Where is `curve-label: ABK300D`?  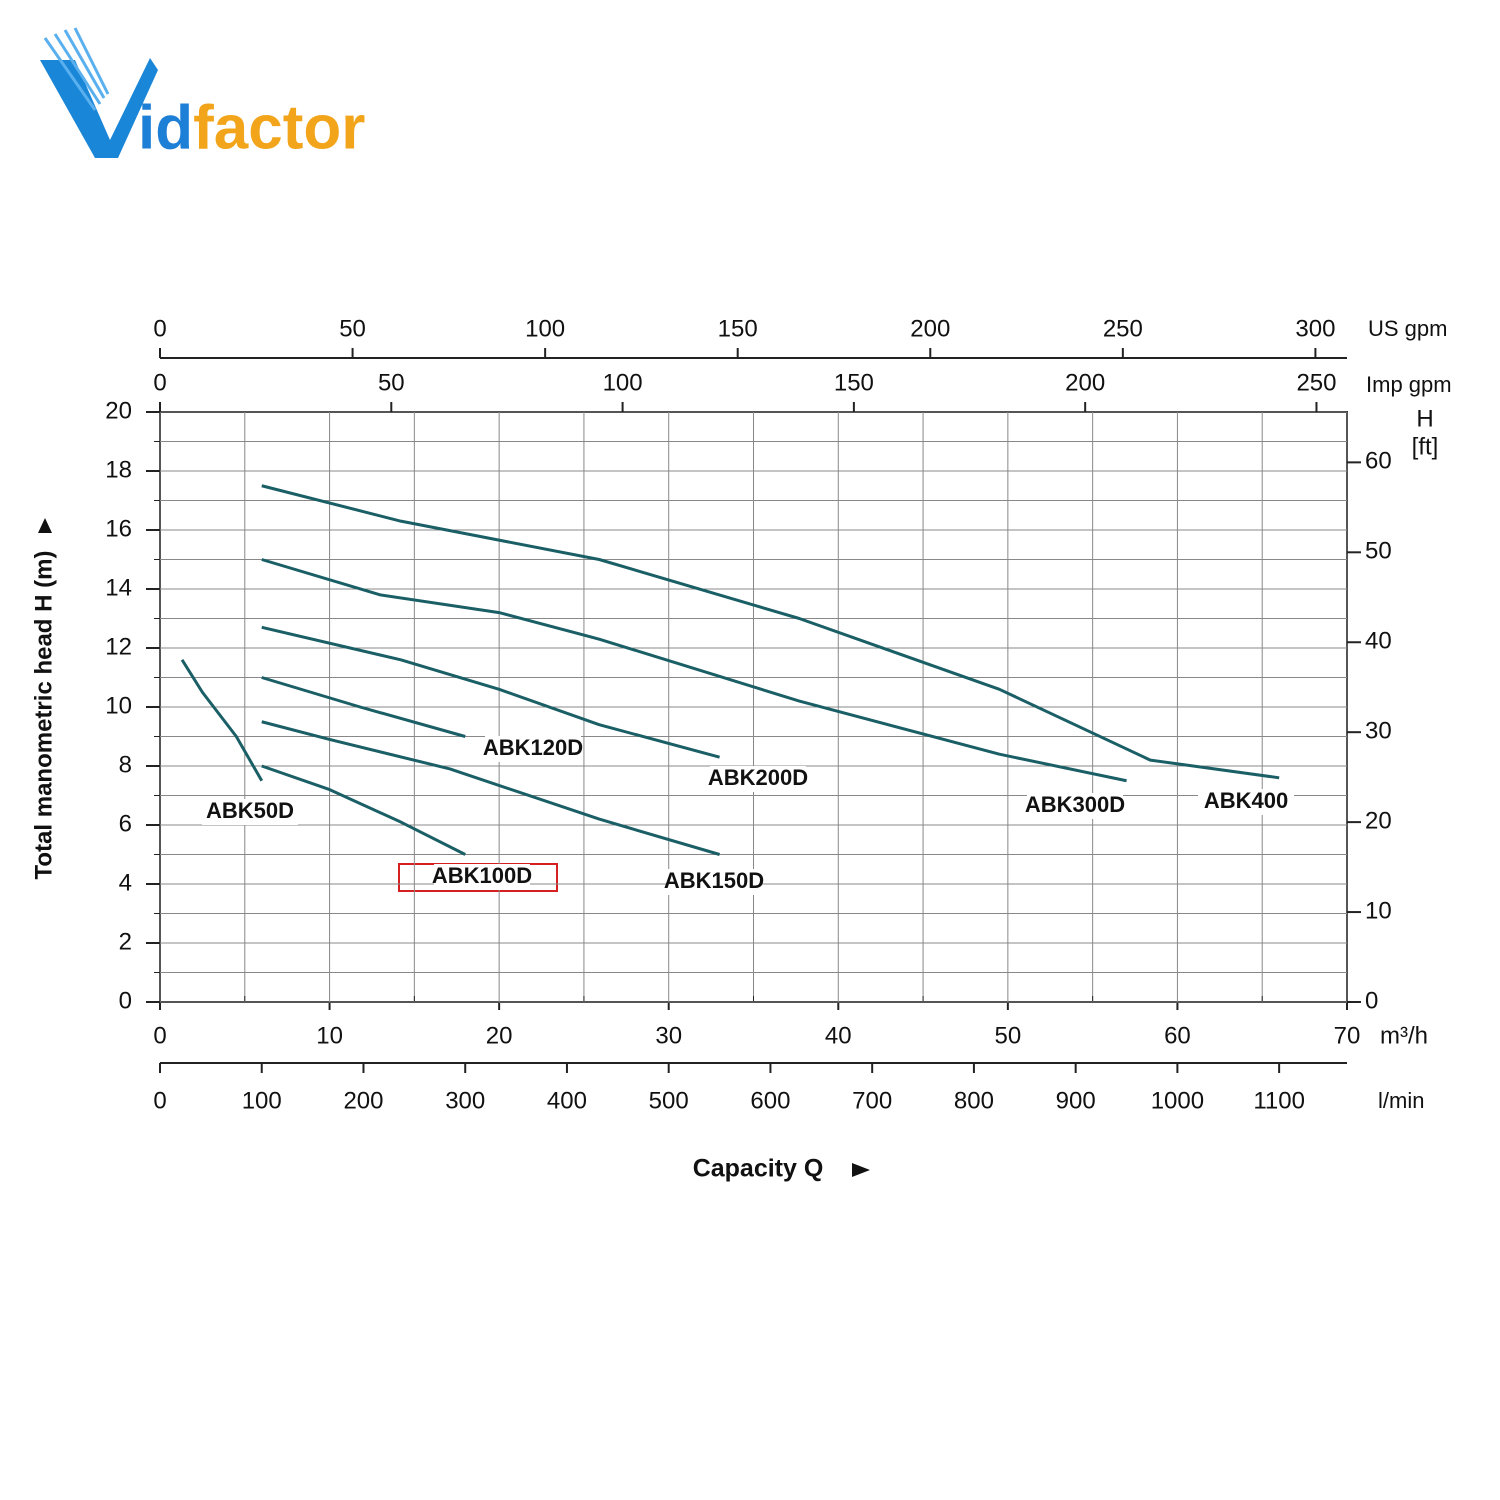 curve-label: ABK300D is located at coordinates (1075, 804).